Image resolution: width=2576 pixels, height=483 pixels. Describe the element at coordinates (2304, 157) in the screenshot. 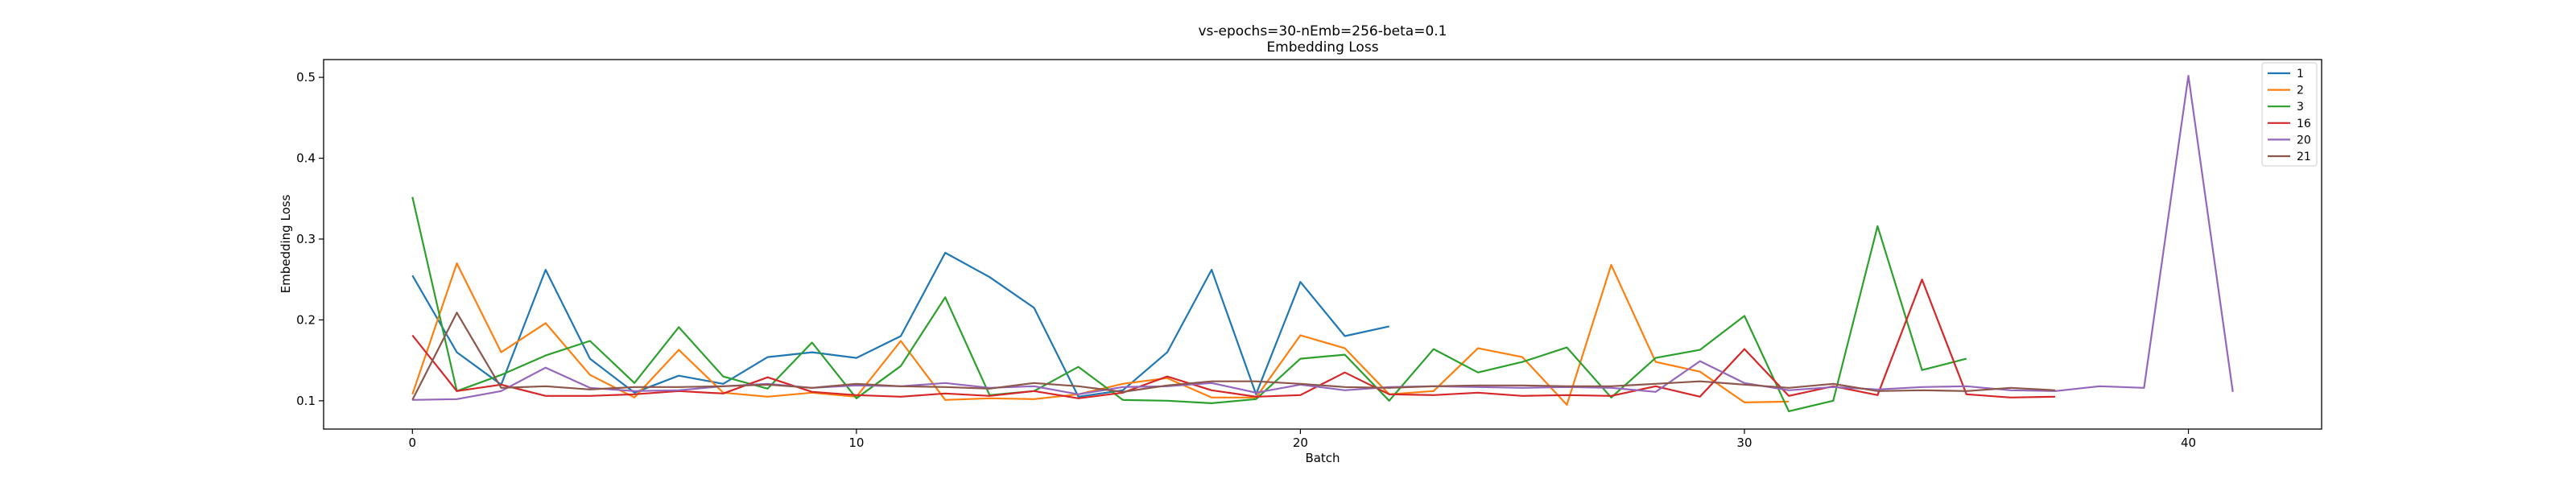

I see `legend-label: 21` at that location.